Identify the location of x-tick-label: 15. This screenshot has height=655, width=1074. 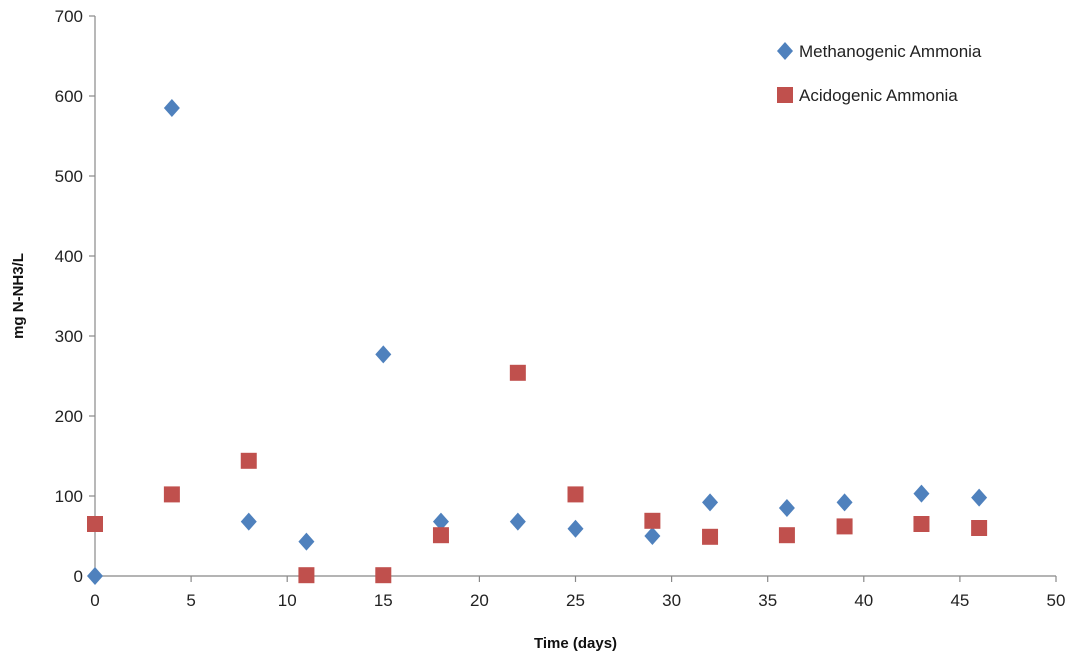
(383, 600).